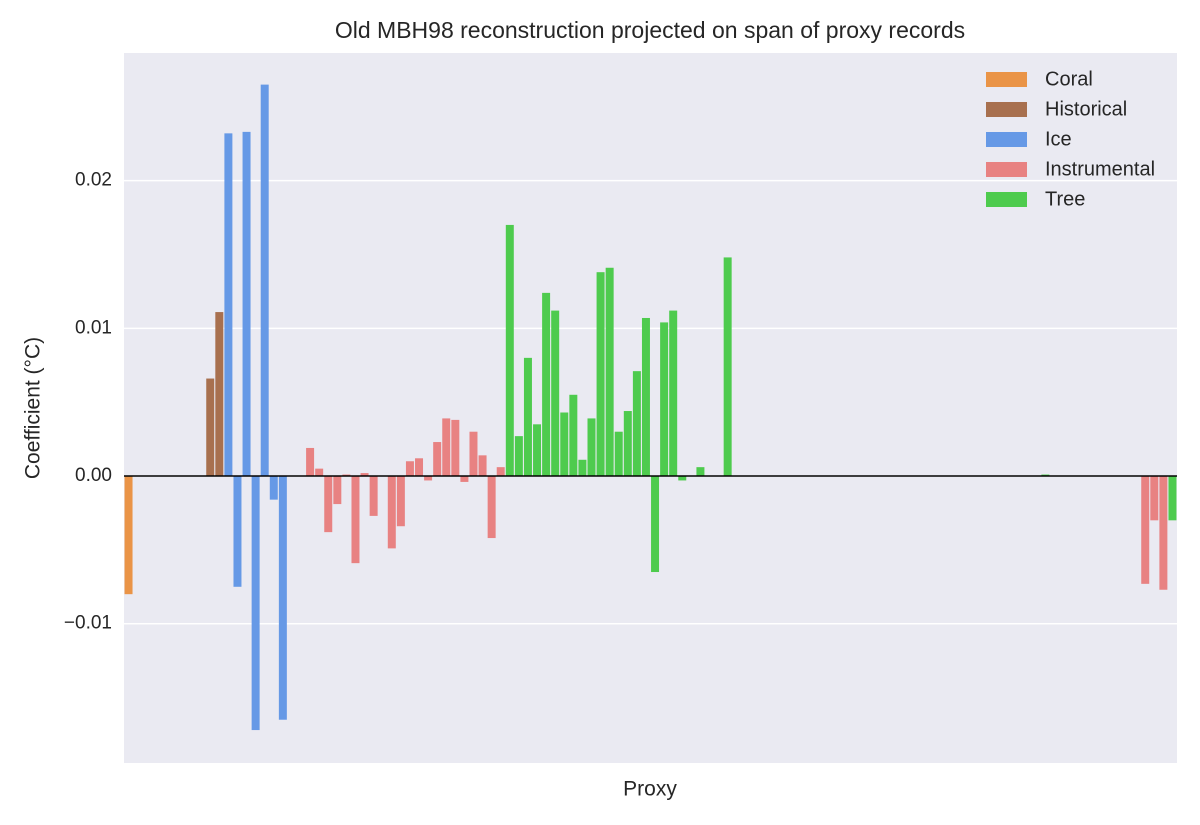 This screenshot has width=1200, height=825. Describe the element at coordinates (93, 180) in the screenshot. I see `y-tick-label: 0.02` at that location.